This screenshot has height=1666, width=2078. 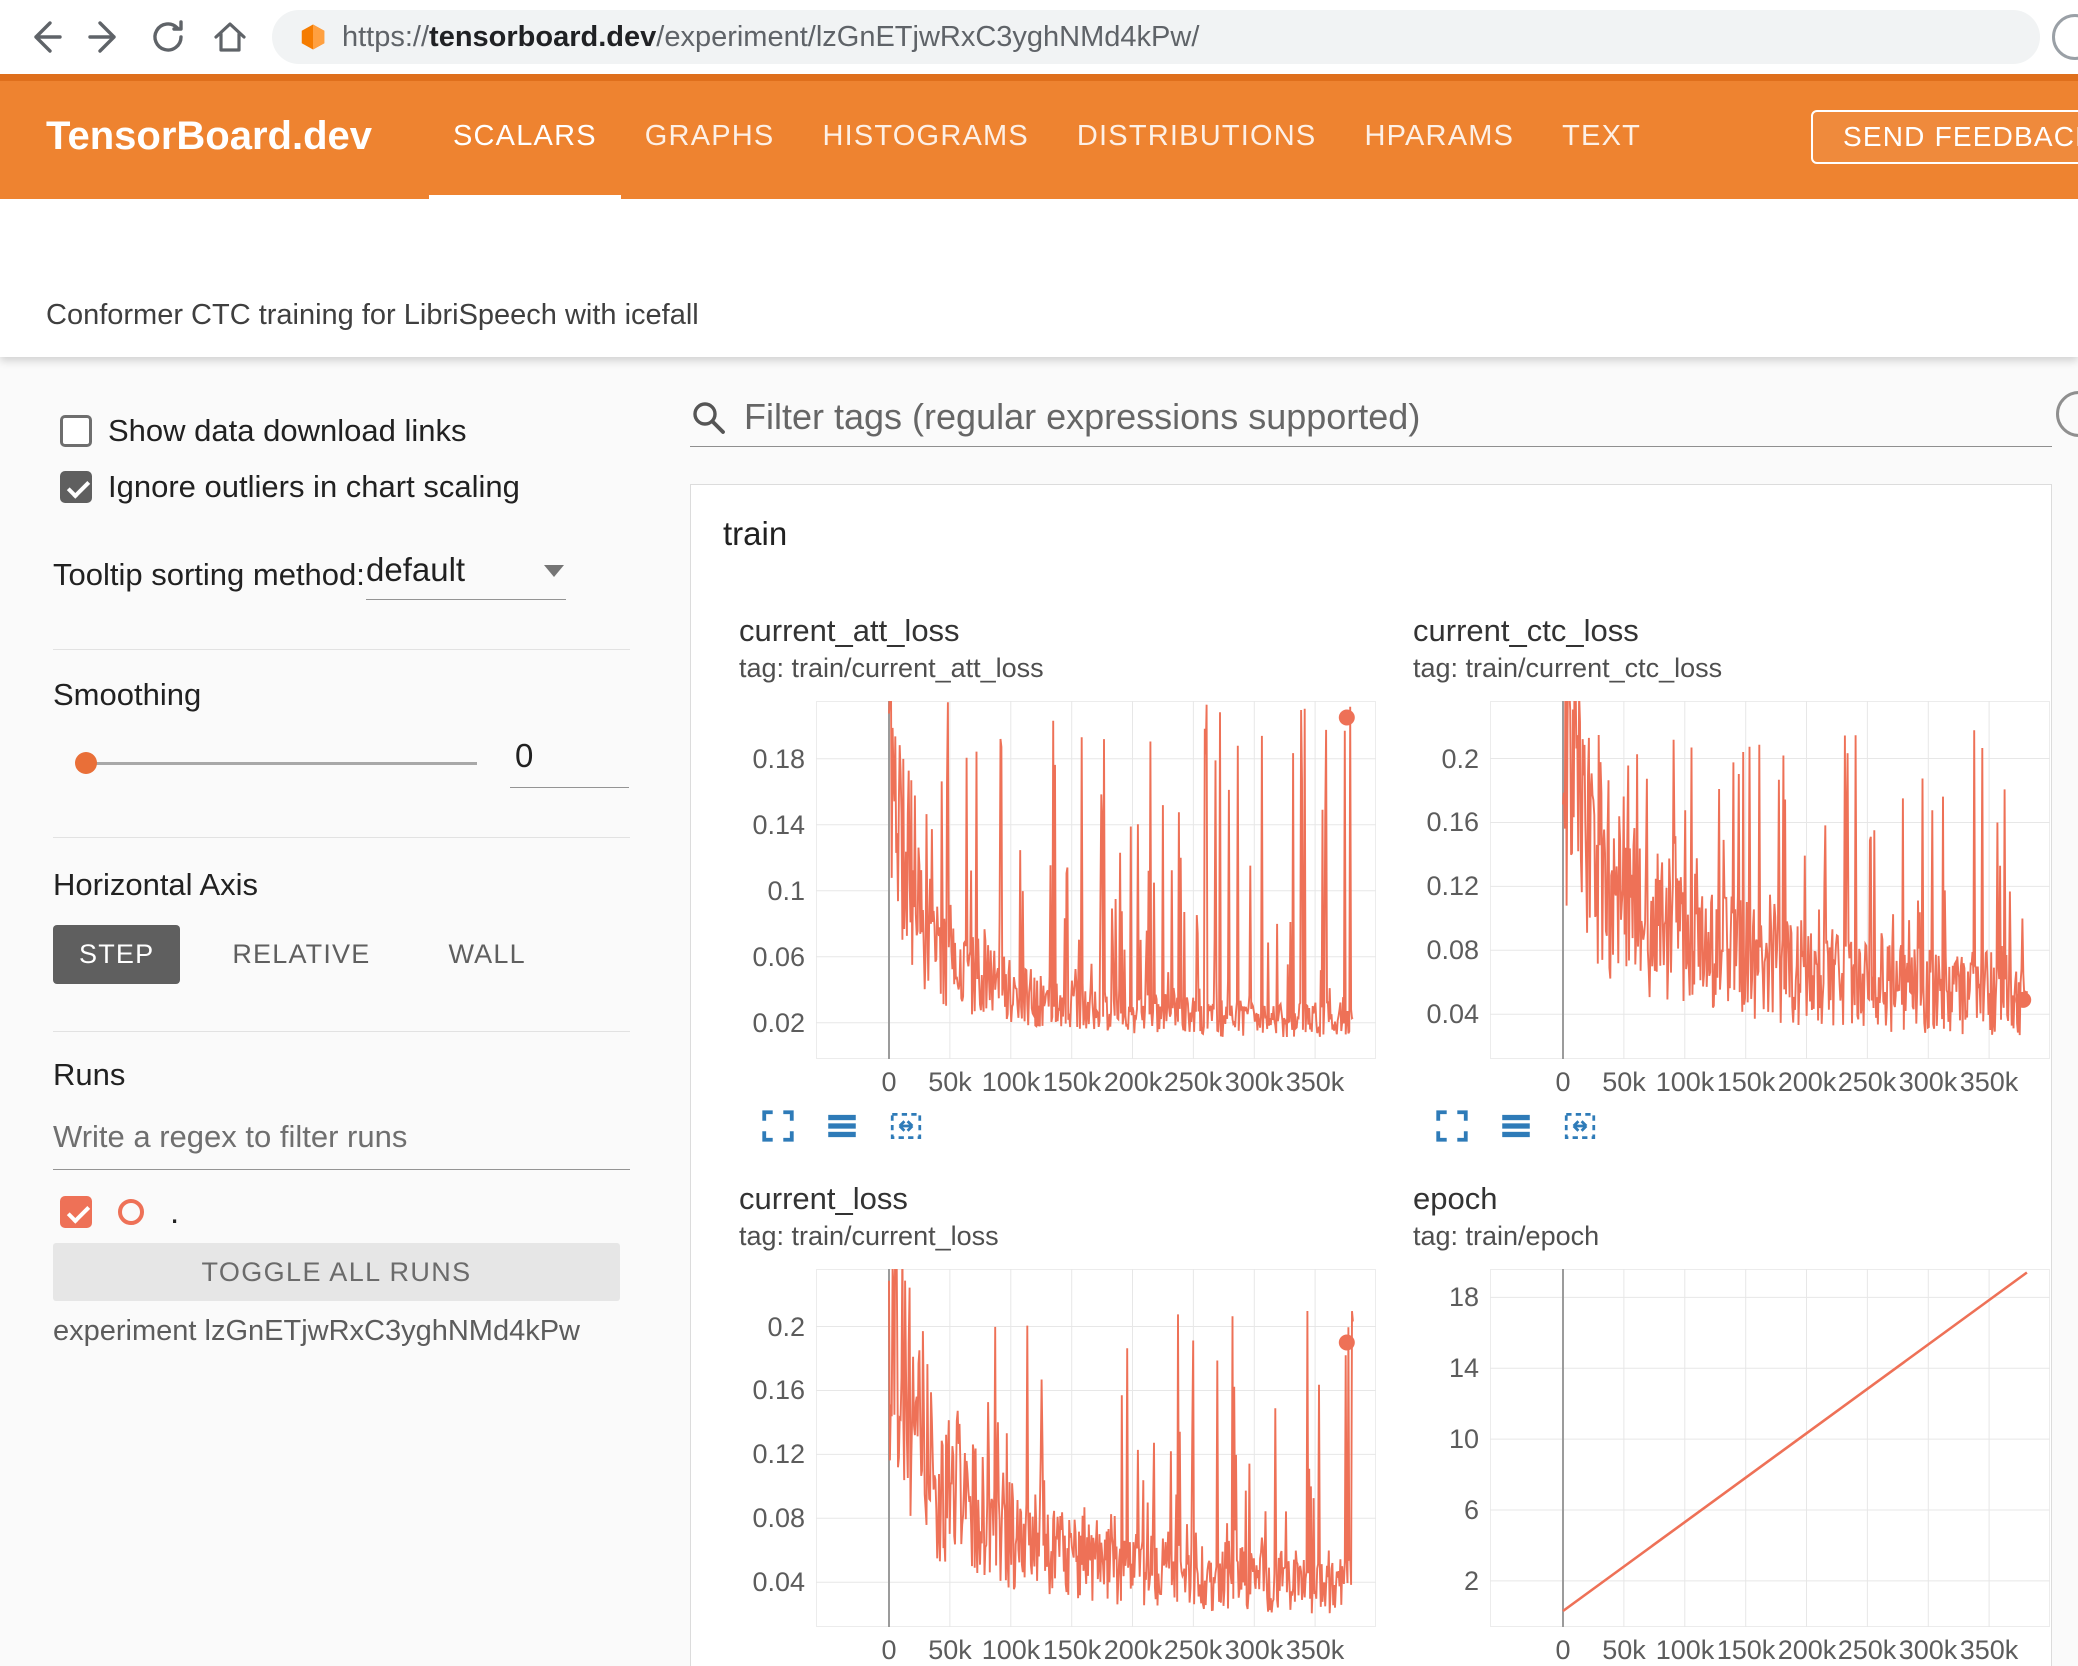 I want to click on y-tick-label: 0.02, so click(x=778, y=1023).